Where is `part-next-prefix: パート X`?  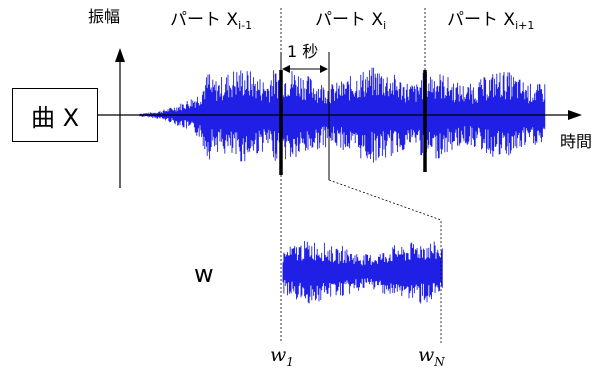
part-next-prefix: パート X is located at coordinates (481, 20).